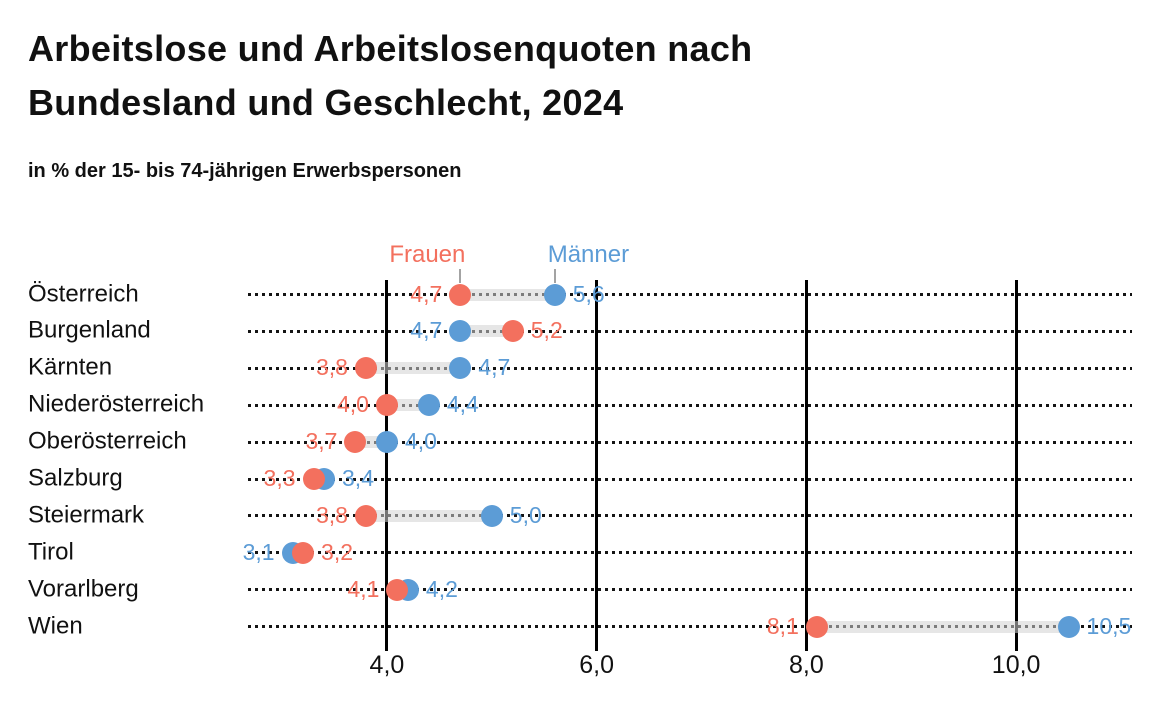 Image resolution: width=1164 pixels, height=702 pixels. Describe the element at coordinates (554, 276) in the screenshot. I see `legend-connector-maenner` at that location.